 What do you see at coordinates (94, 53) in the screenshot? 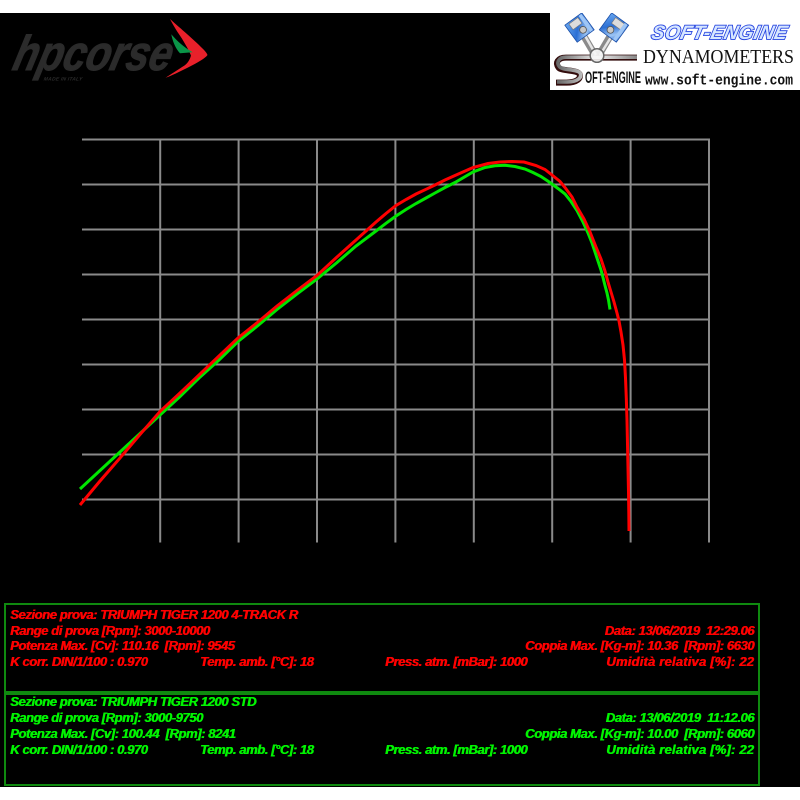
I see `svg-text: hpcorse` at bounding box center [94, 53].